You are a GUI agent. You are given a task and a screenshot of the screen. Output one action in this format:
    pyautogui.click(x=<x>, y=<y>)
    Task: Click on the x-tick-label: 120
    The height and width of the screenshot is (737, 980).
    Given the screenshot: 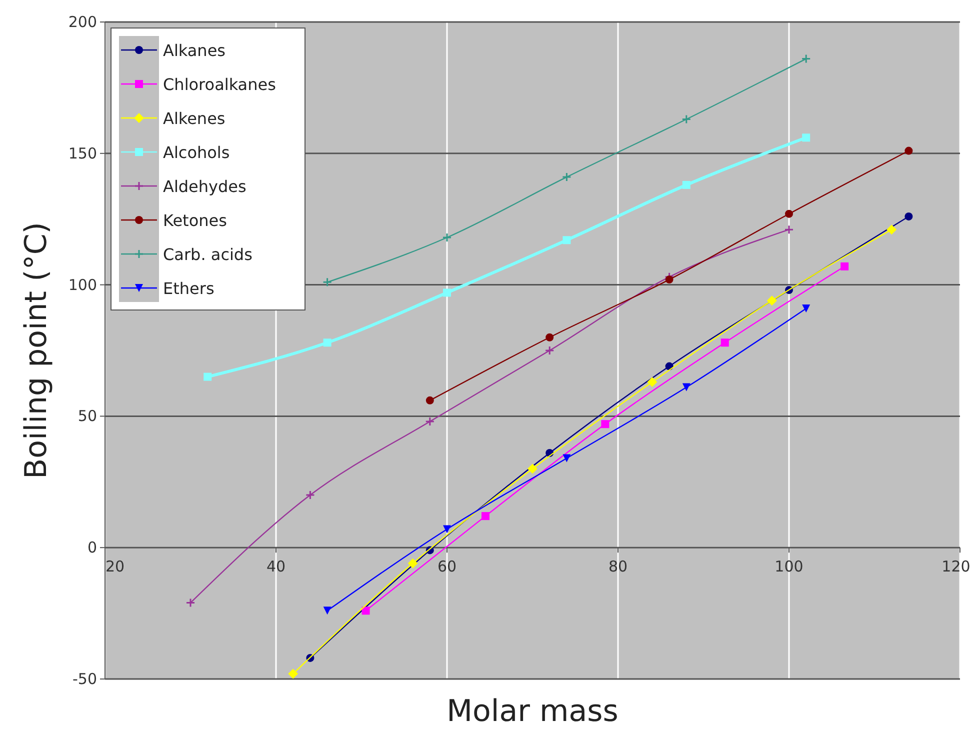 What is the action you would take?
    pyautogui.click(x=956, y=567)
    